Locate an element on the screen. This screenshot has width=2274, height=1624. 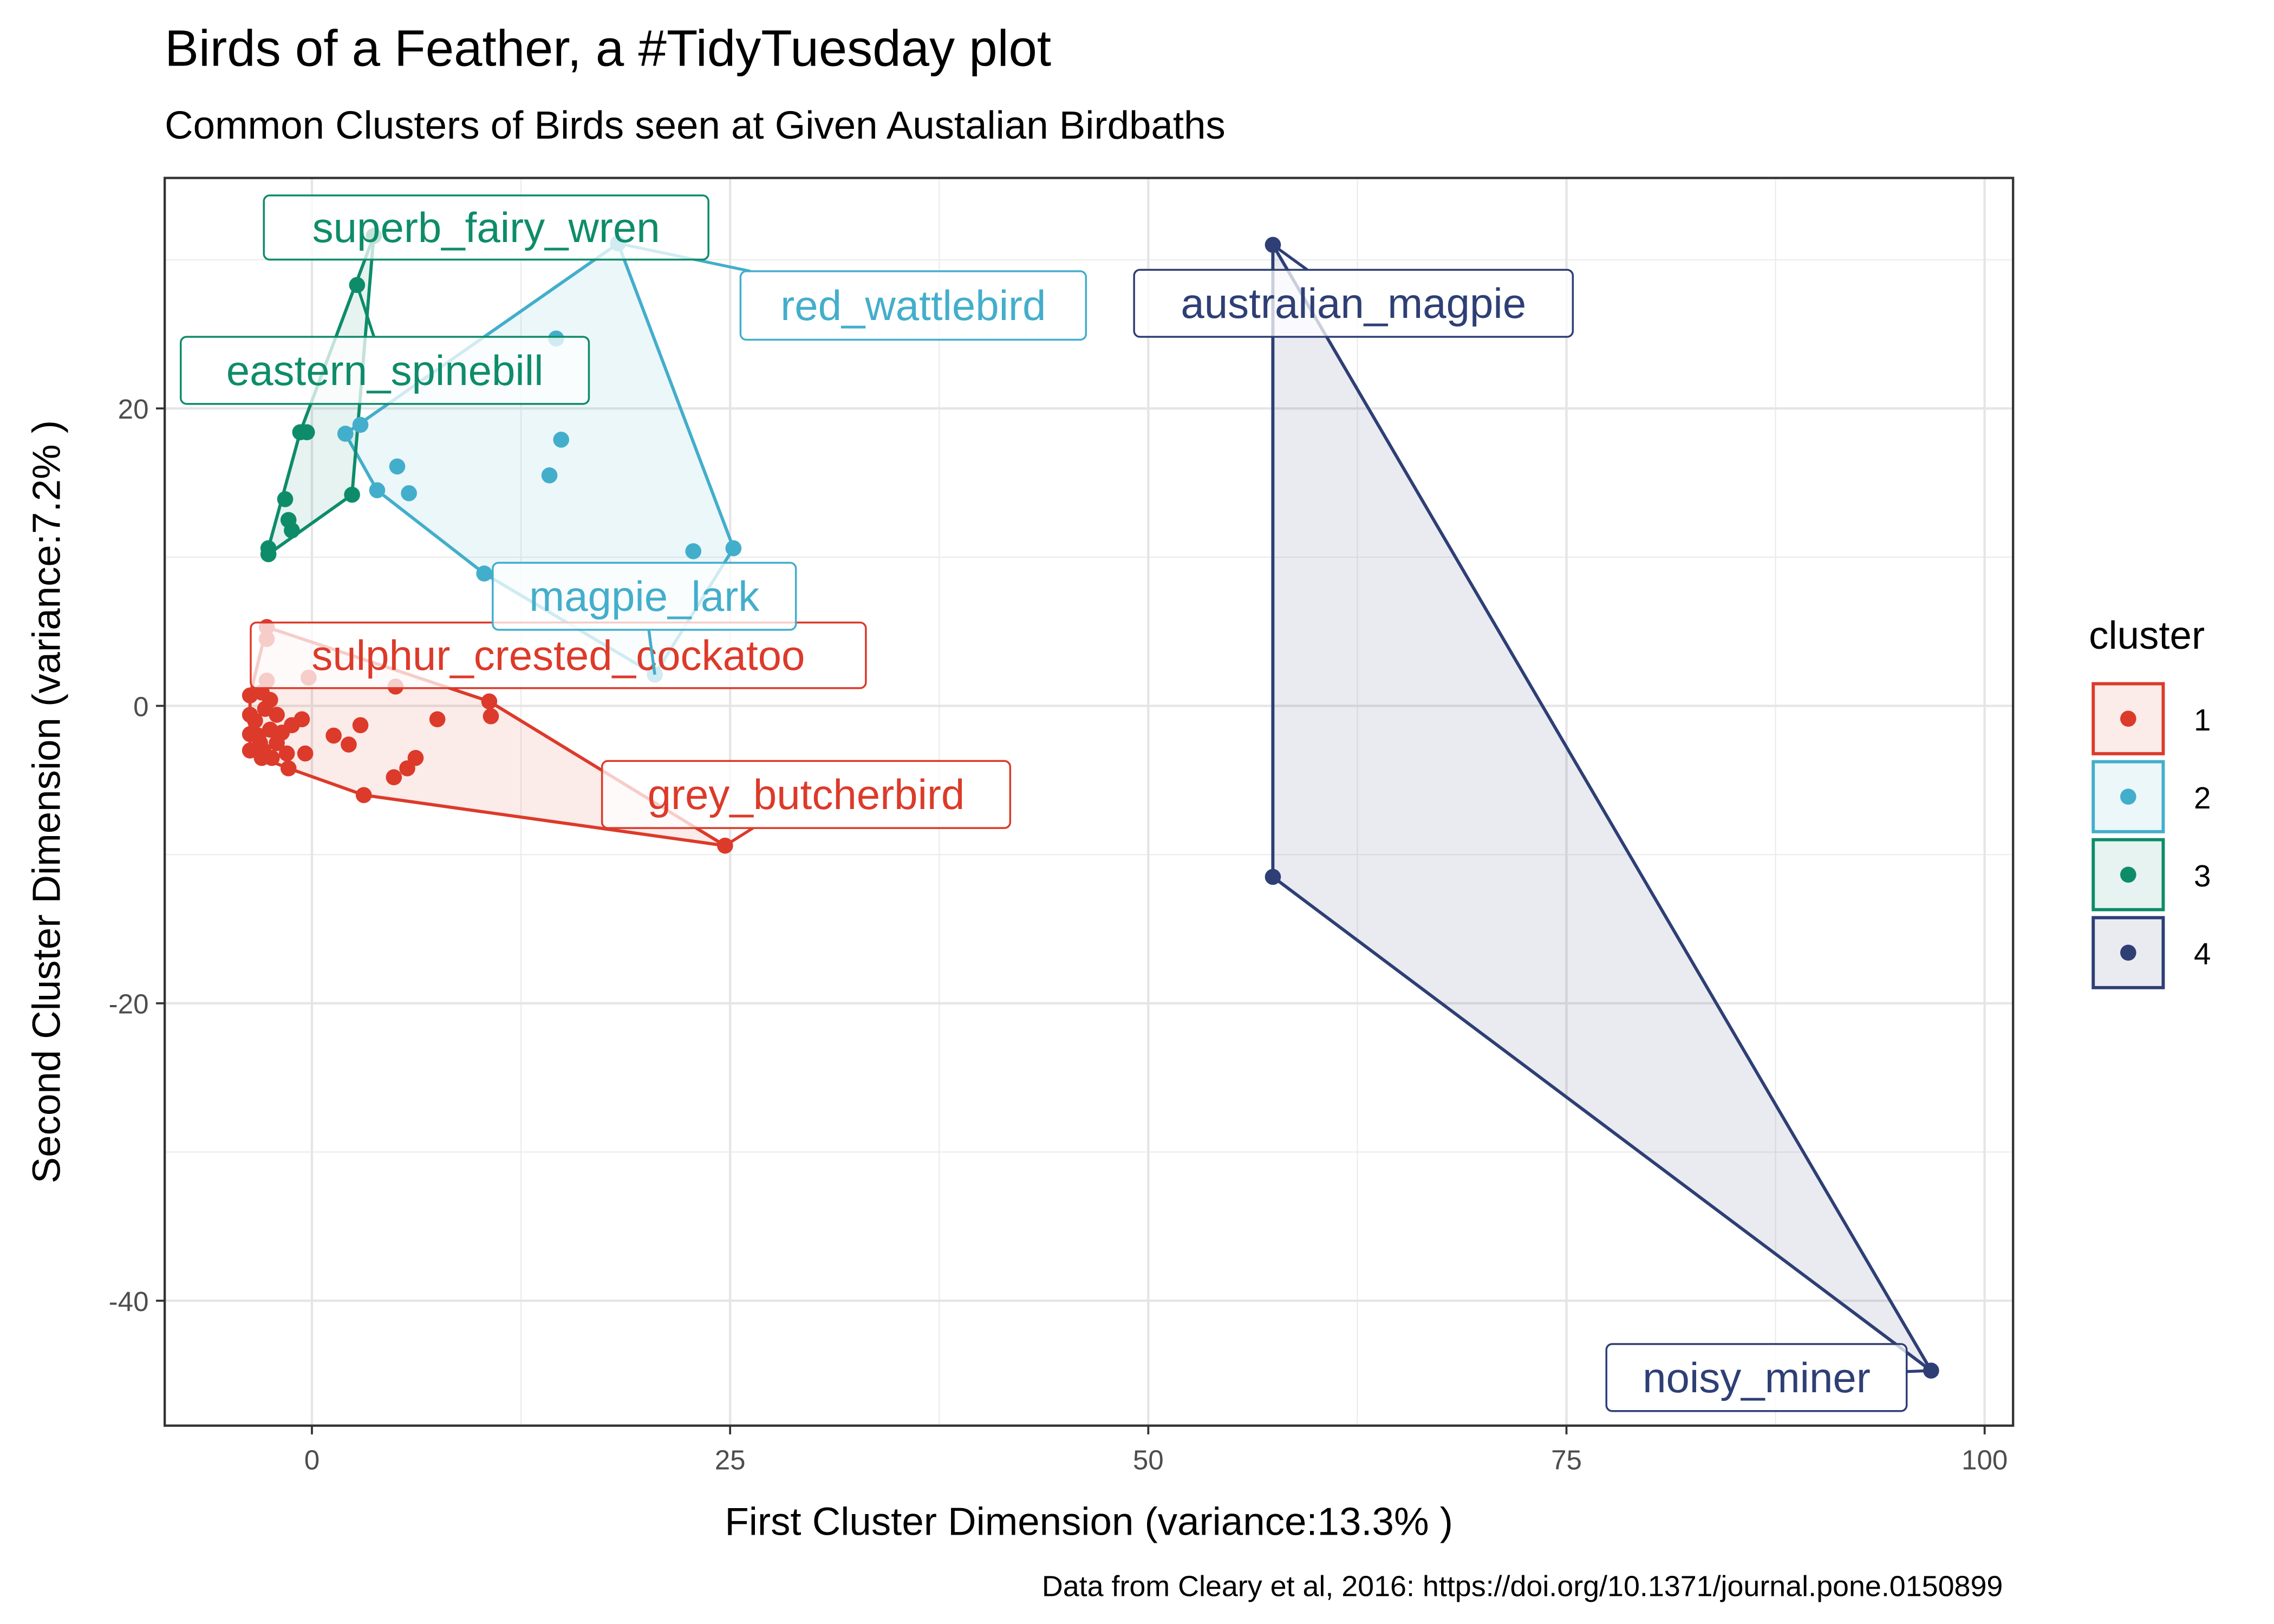
x-tick-label: 100 is located at coordinates (1985, 1459).